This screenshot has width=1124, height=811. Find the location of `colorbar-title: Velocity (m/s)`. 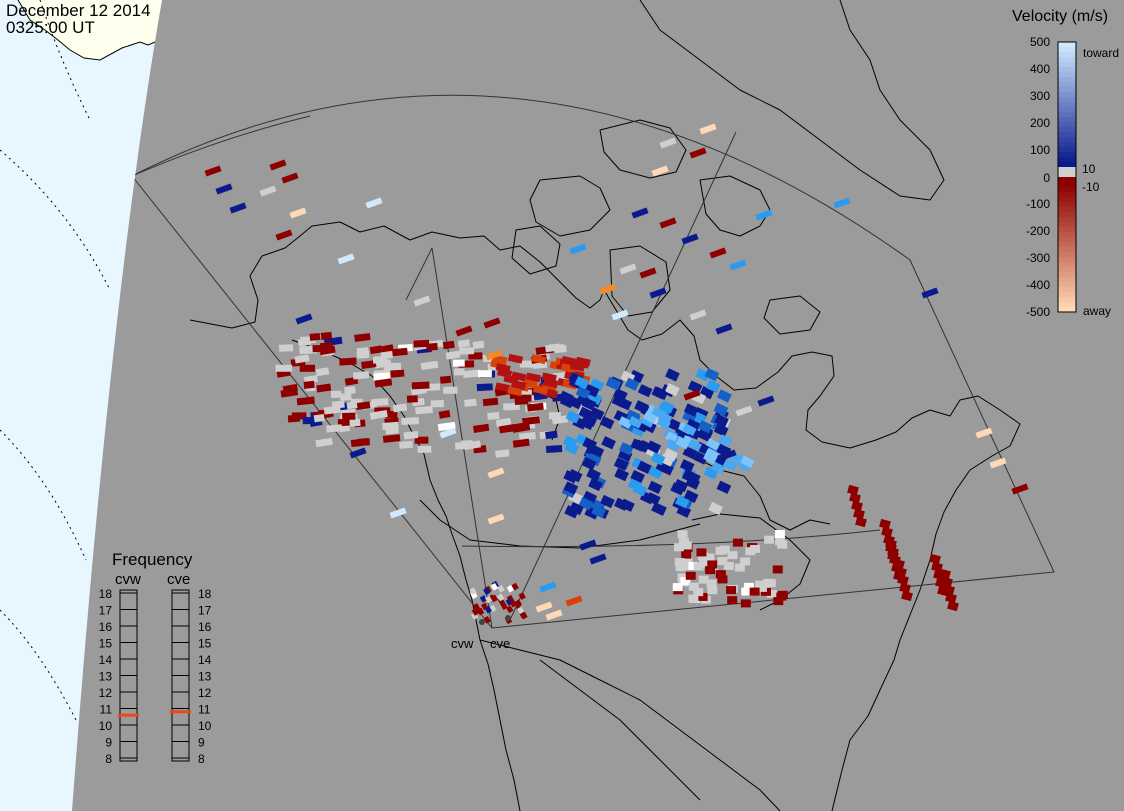

colorbar-title: Velocity (m/s) is located at coordinates (1060, 16).